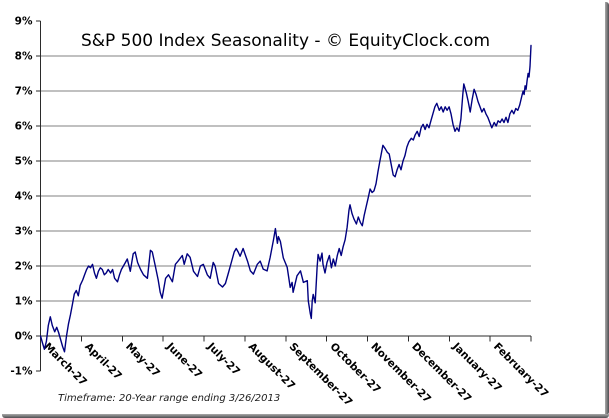  What do you see at coordinates (24, 197) in the screenshot?
I see `y-axis-label: 4%` at bounding box center [24, 197].